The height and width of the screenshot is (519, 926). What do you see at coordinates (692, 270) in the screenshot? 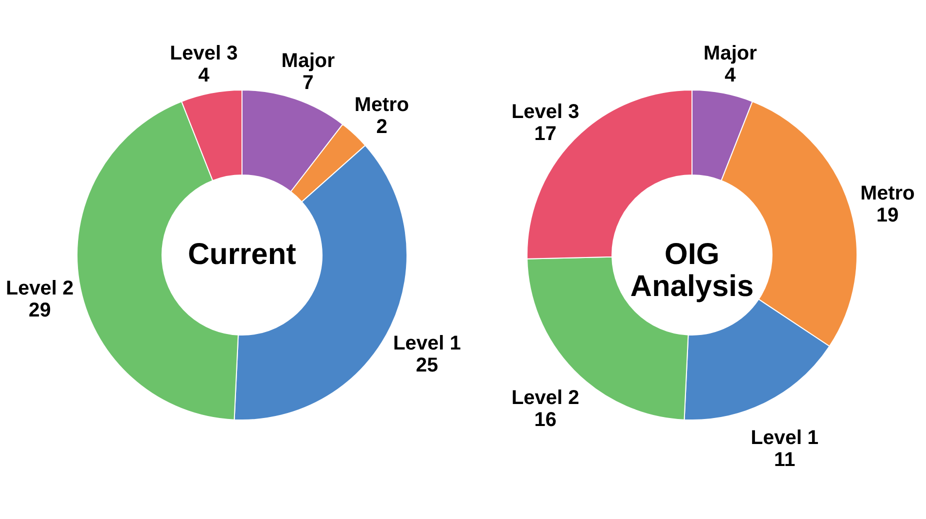
I see `text: OIG Analysis` at bounding box center [692, 270].